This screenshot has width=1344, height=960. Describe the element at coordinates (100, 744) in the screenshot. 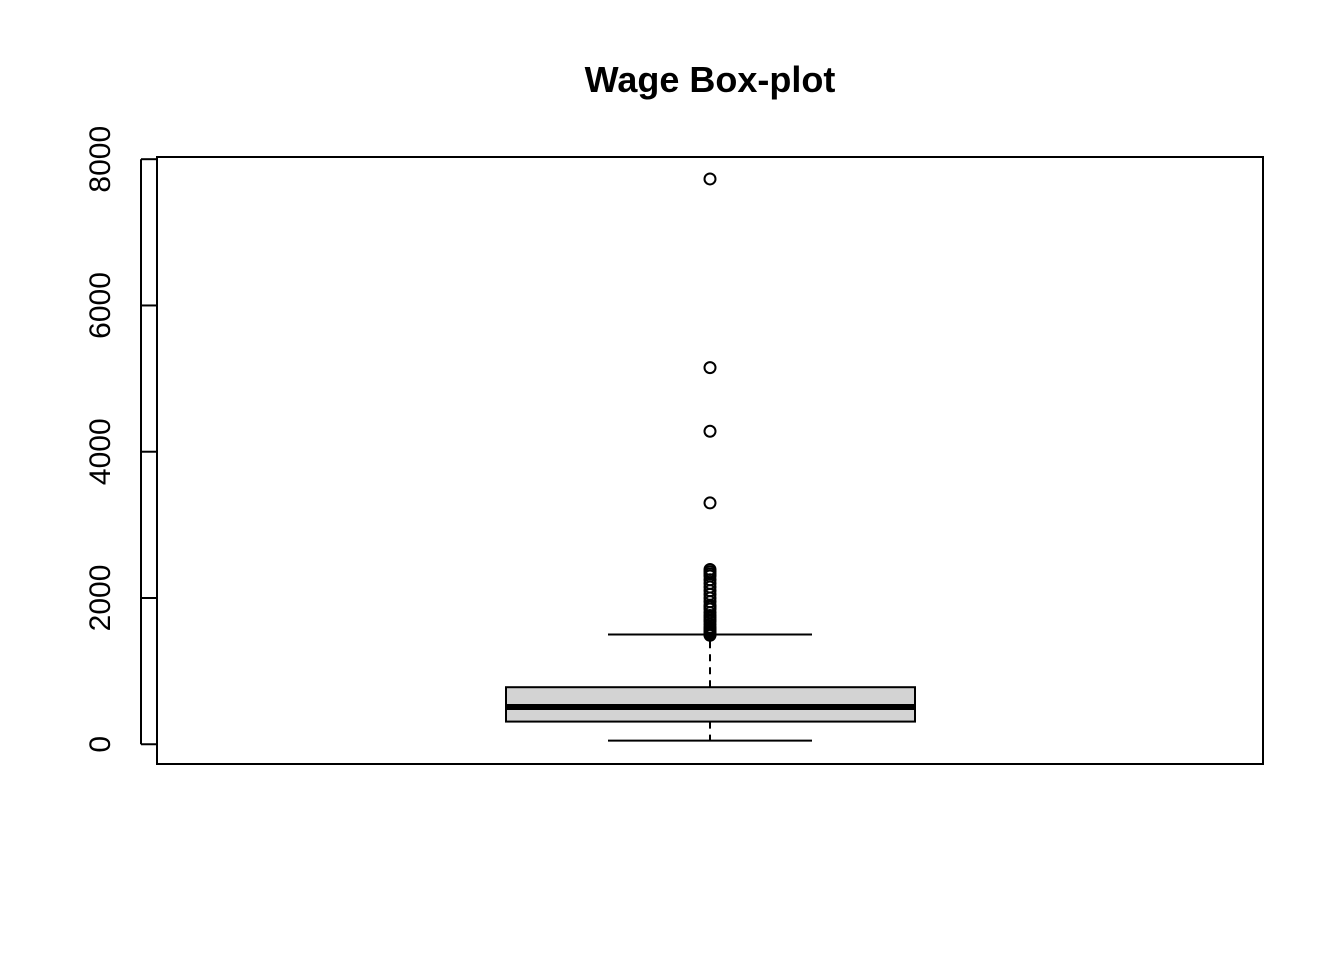

I see `y-tick-label: 0` at that location.